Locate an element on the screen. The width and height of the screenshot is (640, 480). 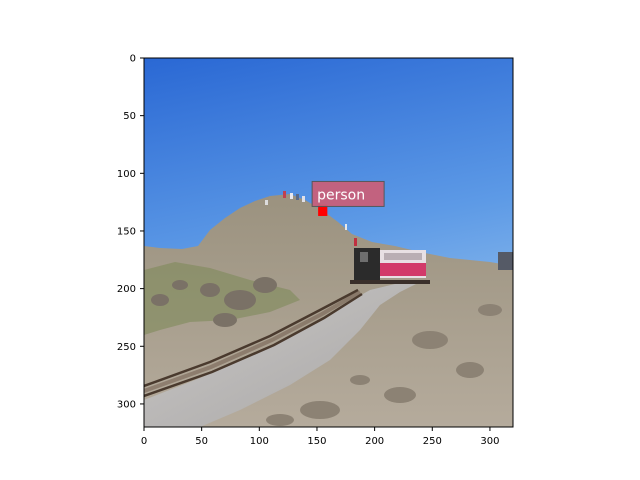
x-axis: 0 50 100 150 200 250 300 is located at coordinates (320, 437).